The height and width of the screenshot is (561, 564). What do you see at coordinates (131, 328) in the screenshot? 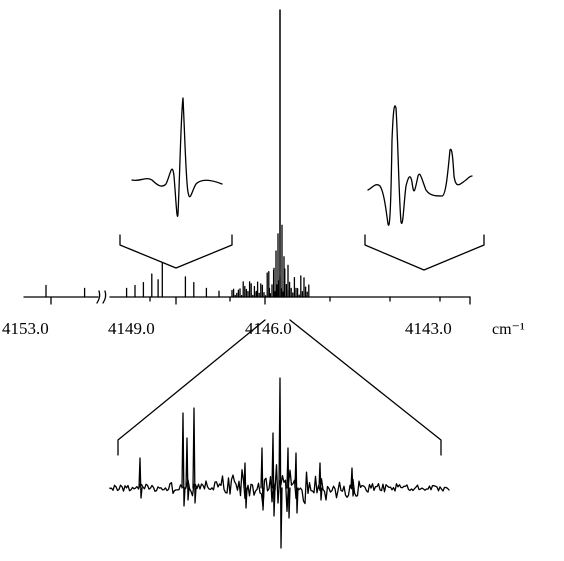
I see `tick-label-4149: 4149.0` at bounding box center [131, 328].